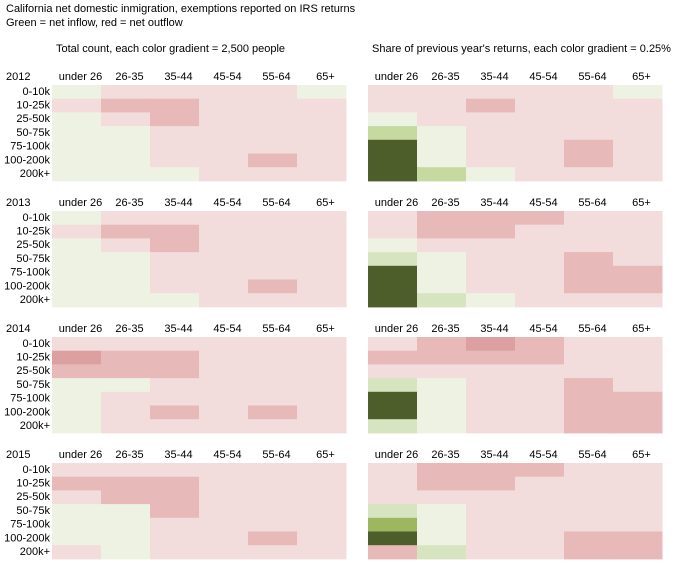 This screenshot has width=674, height=564. What do you see at coordinates (18, 203) in the screenshot?
I see `year-label: 2013` at bounding box center [18, 203].